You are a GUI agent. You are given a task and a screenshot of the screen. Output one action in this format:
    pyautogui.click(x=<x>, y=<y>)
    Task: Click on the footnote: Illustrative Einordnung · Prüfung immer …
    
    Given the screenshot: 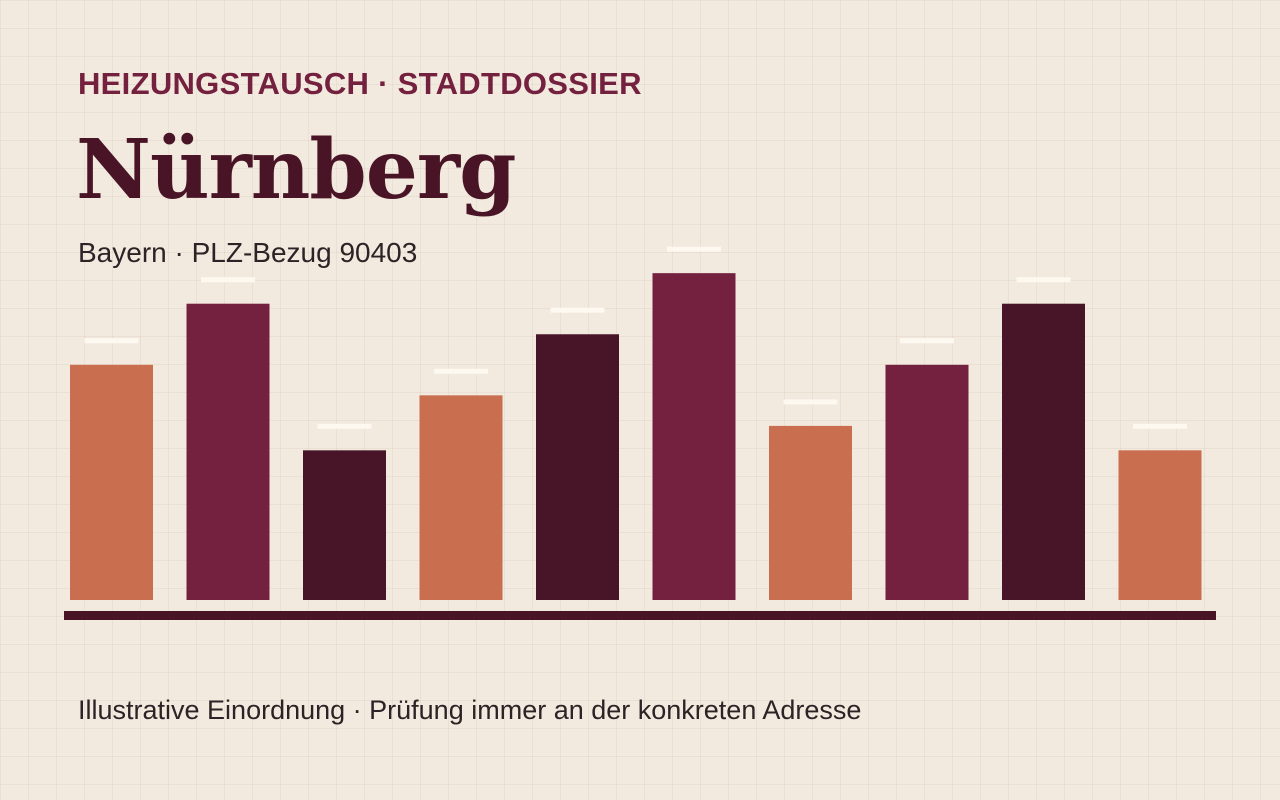 What is the action you would take?
    pyautogui.click(x=470, y=710)
    